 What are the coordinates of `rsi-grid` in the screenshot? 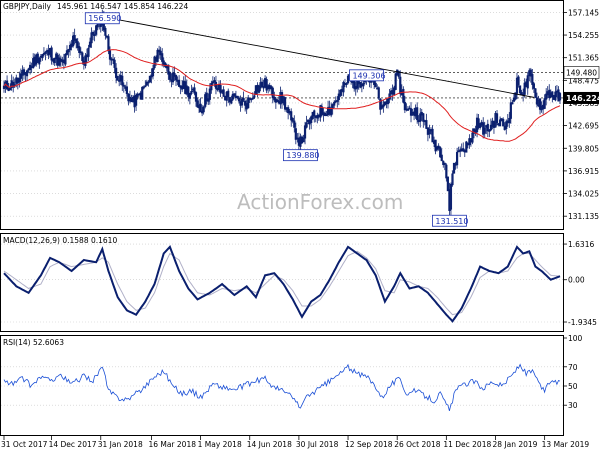 It's located at (282, 386).